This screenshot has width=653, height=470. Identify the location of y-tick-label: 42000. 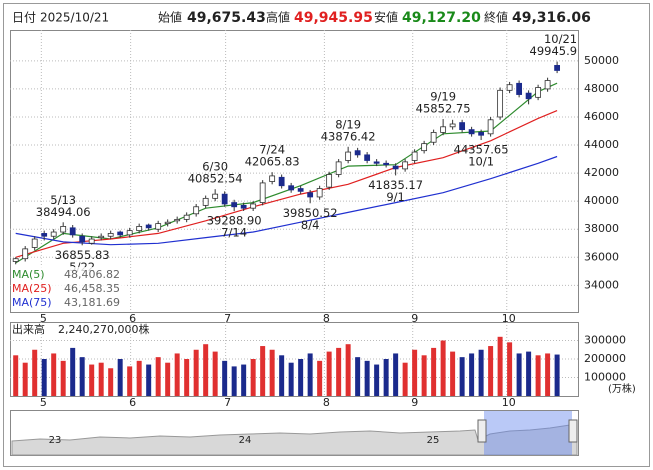
(601, 172).